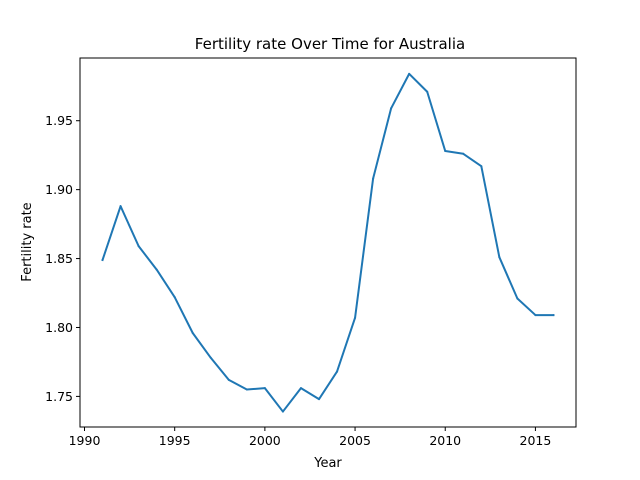 This screenshot has height=480, width=640. I want to click on x-tick-label: 1990, so click(85, 440).